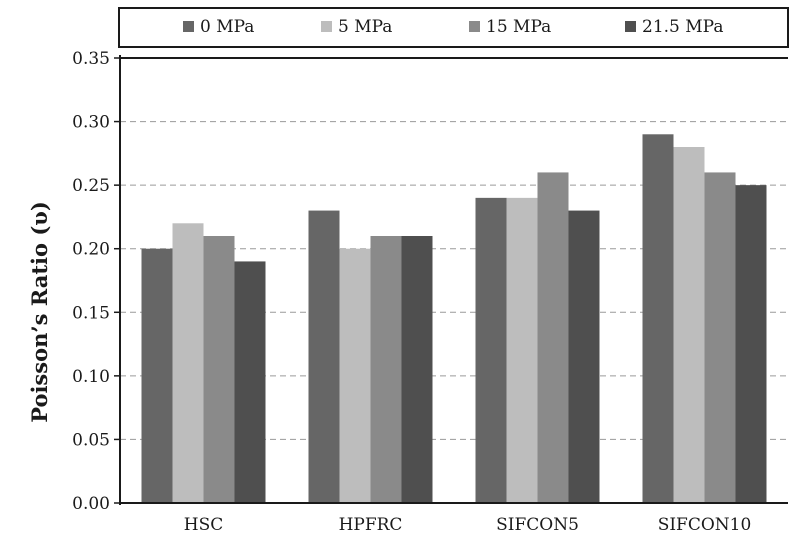 Image resolution: width=791 pixels, height=543 pixels. What do you see at coordinates (537, 525) in the screenshot?
I see `x-category-label: SIFCON5` at bounding box center [537, 525].